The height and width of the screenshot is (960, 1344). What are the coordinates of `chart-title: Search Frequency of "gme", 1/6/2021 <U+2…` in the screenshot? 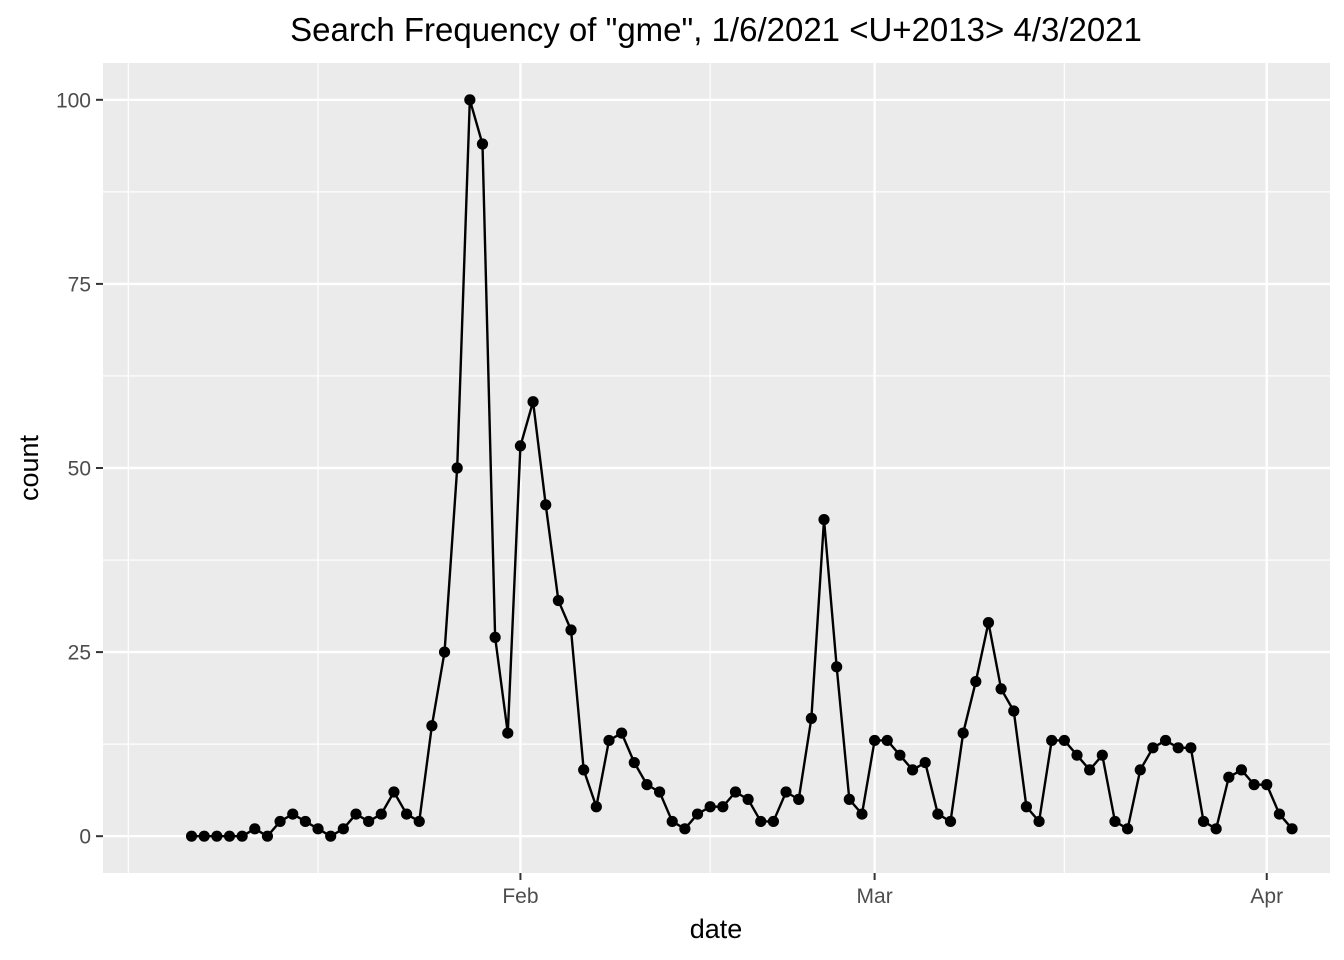 It's located at (716, 29).